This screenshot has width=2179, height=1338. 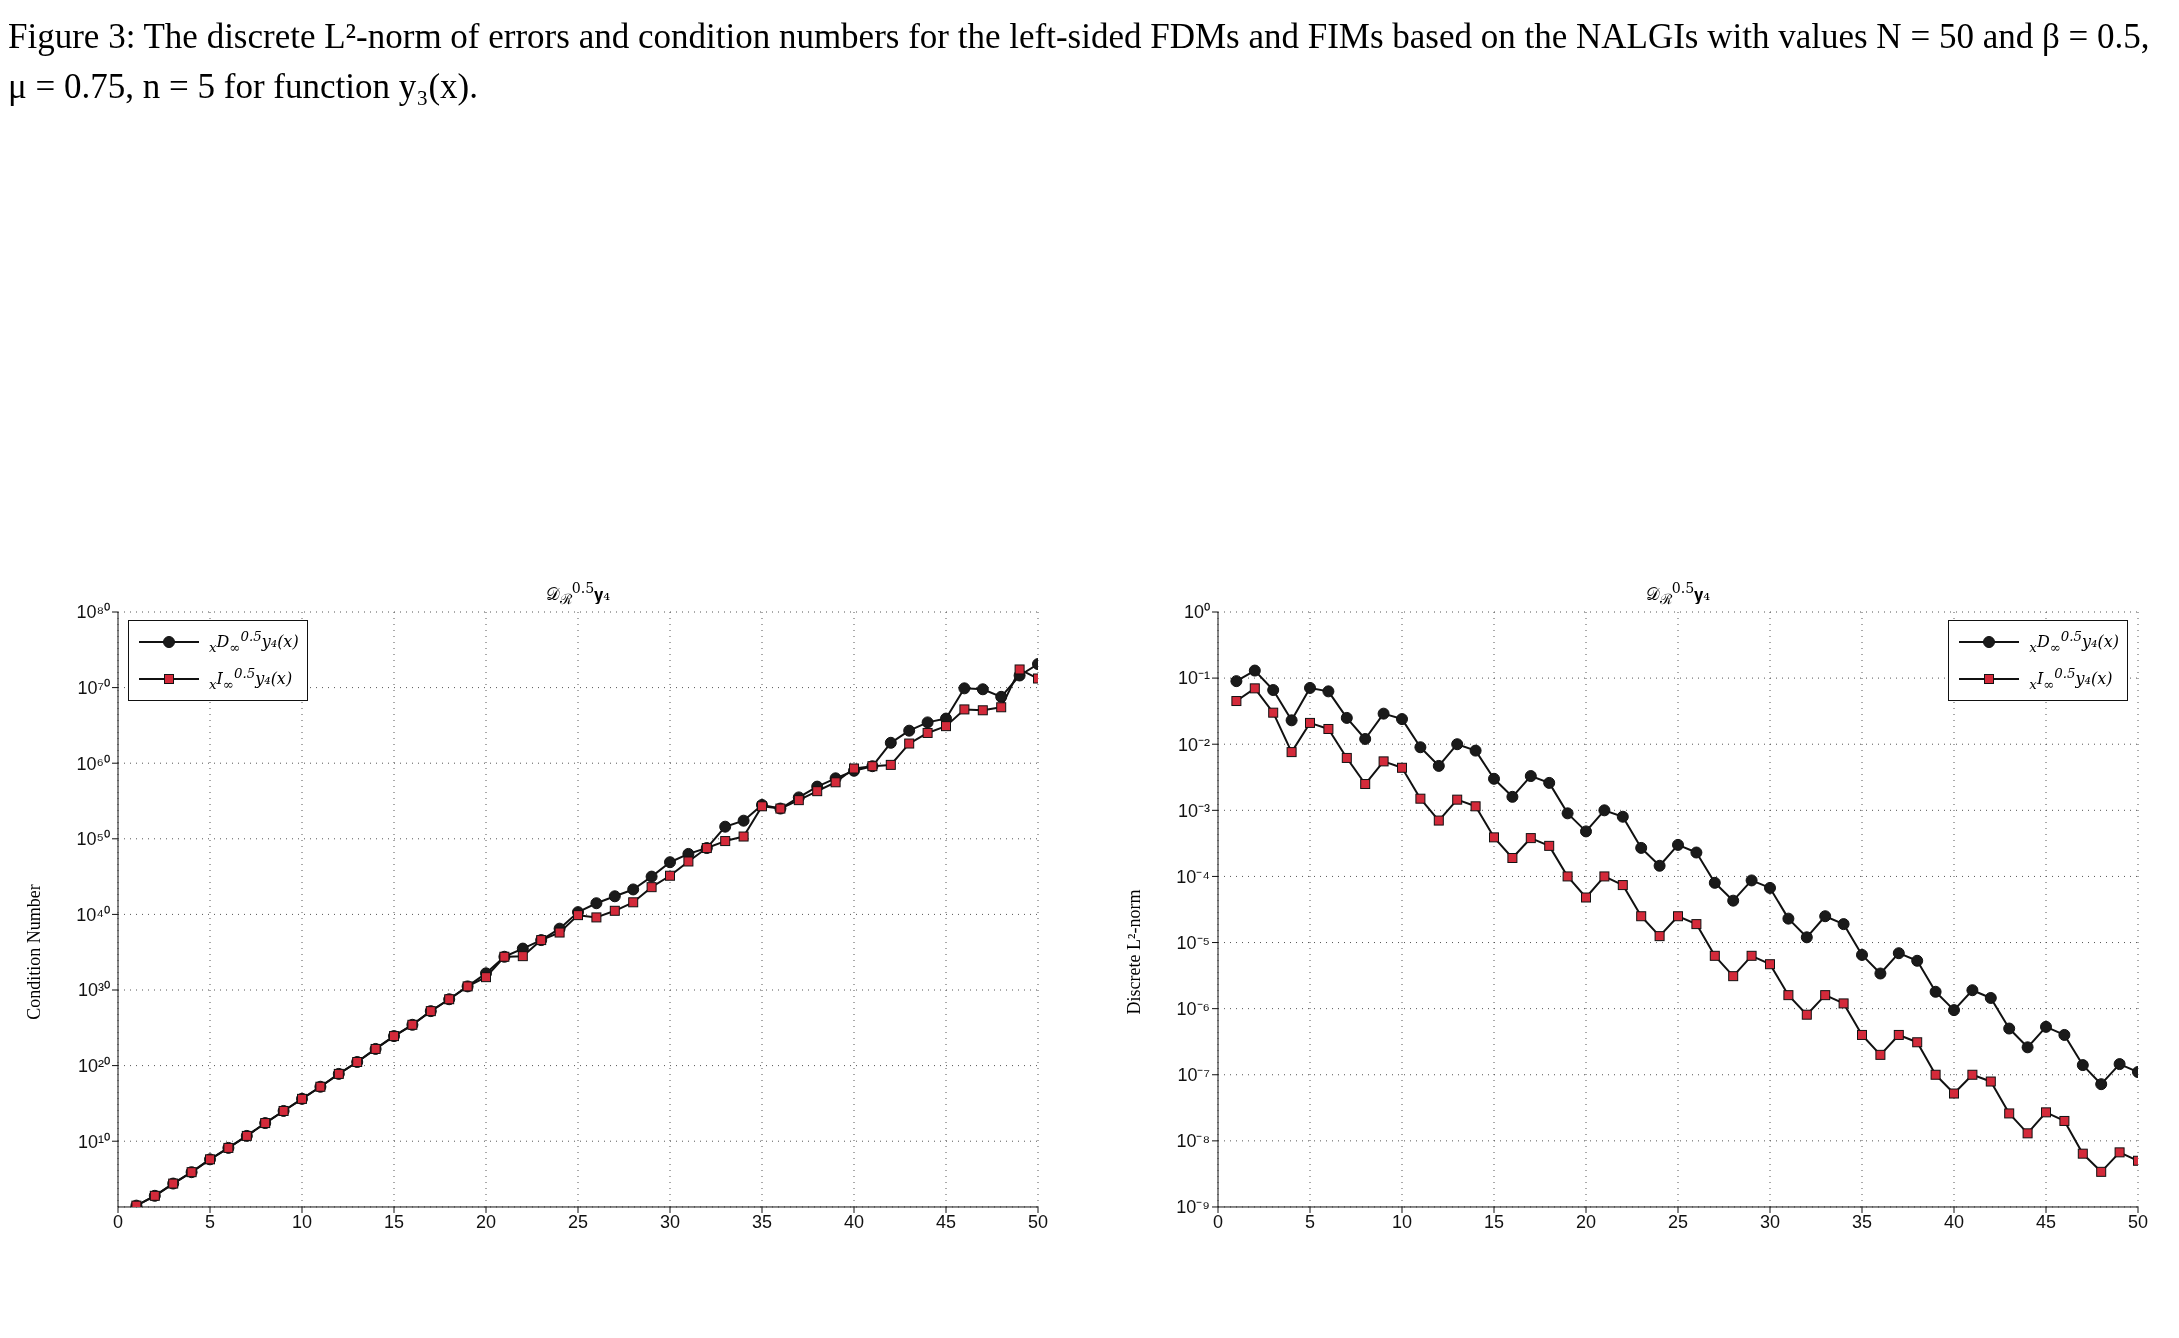 What do you see at coordinates (1079, 62) in the screenshot?
I see `caption: Figure 3: The discrete L²-norm of errors and condition numbers for the left-sided FDMs and FIMs based on the NALGIs with values N = 50 and β = 0.5, μ = 0.75, n = 5 for function y₃(x).` at bounding box center [1079, 62].